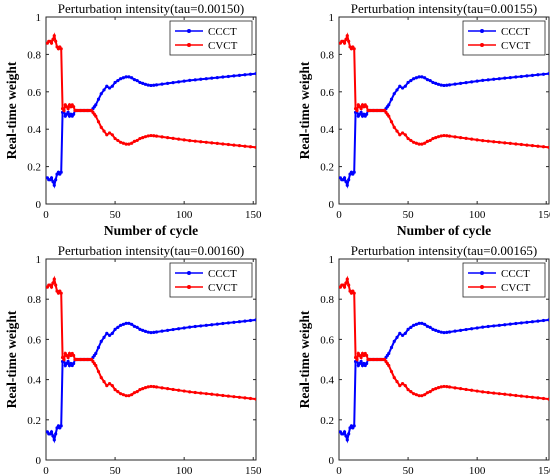  Describe the element at coordinates (444, 381) in the screenshot. I see `series-line-ccct` at that location.